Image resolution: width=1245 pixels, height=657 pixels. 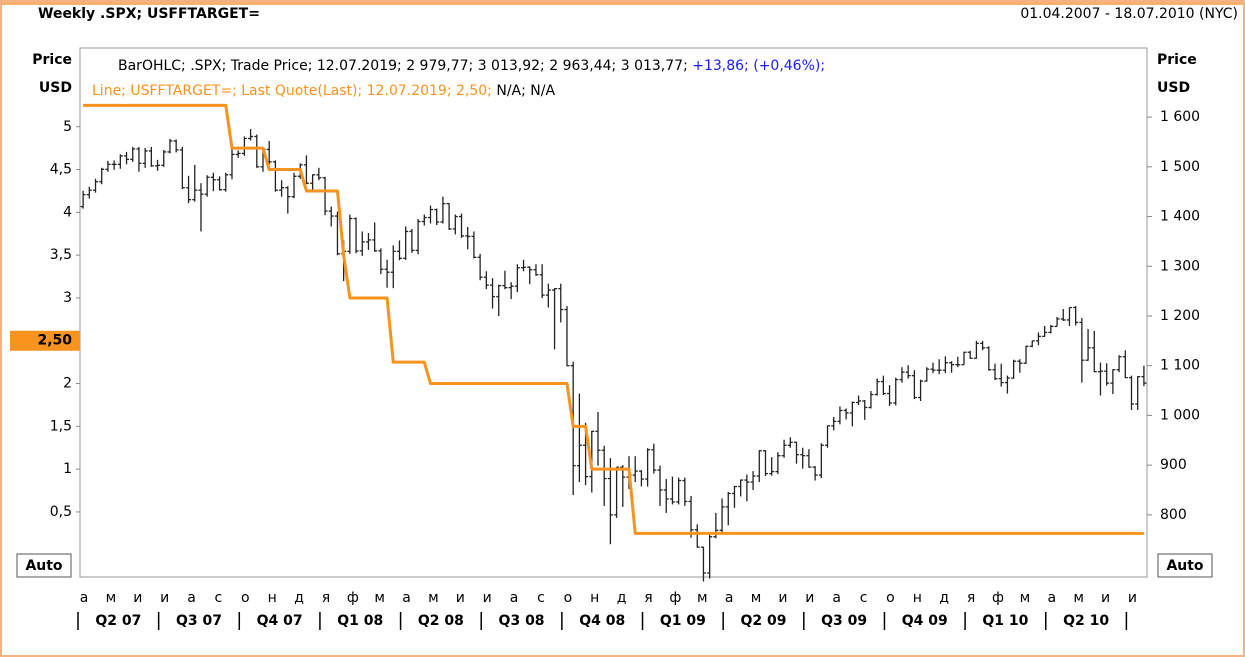 What do you see at coordinates (683, 621) in the screenshot?
I see `quarter-label: Q1 09` at bounding box center [683, 621].